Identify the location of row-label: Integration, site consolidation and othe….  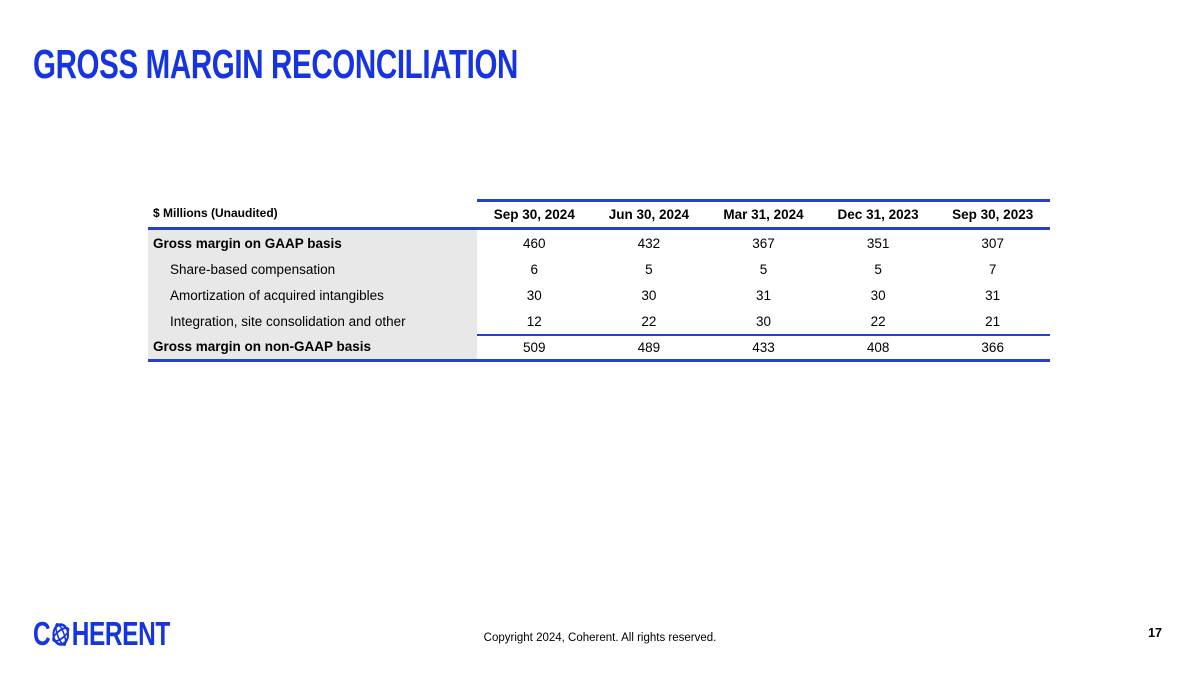
(312, 321).